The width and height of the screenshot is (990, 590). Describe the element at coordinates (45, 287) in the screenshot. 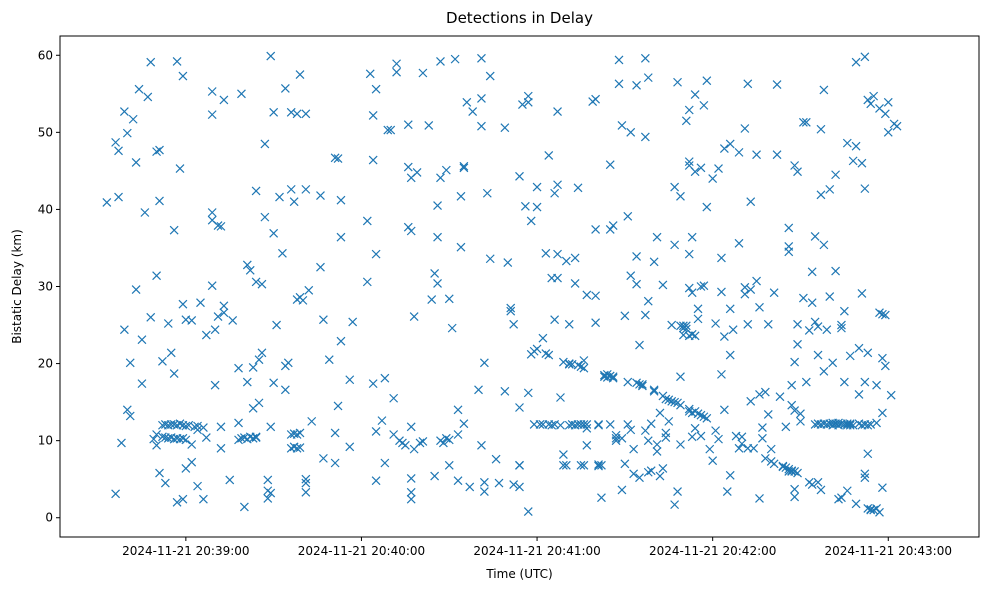

I see `y-tick-label: 30` at that location.